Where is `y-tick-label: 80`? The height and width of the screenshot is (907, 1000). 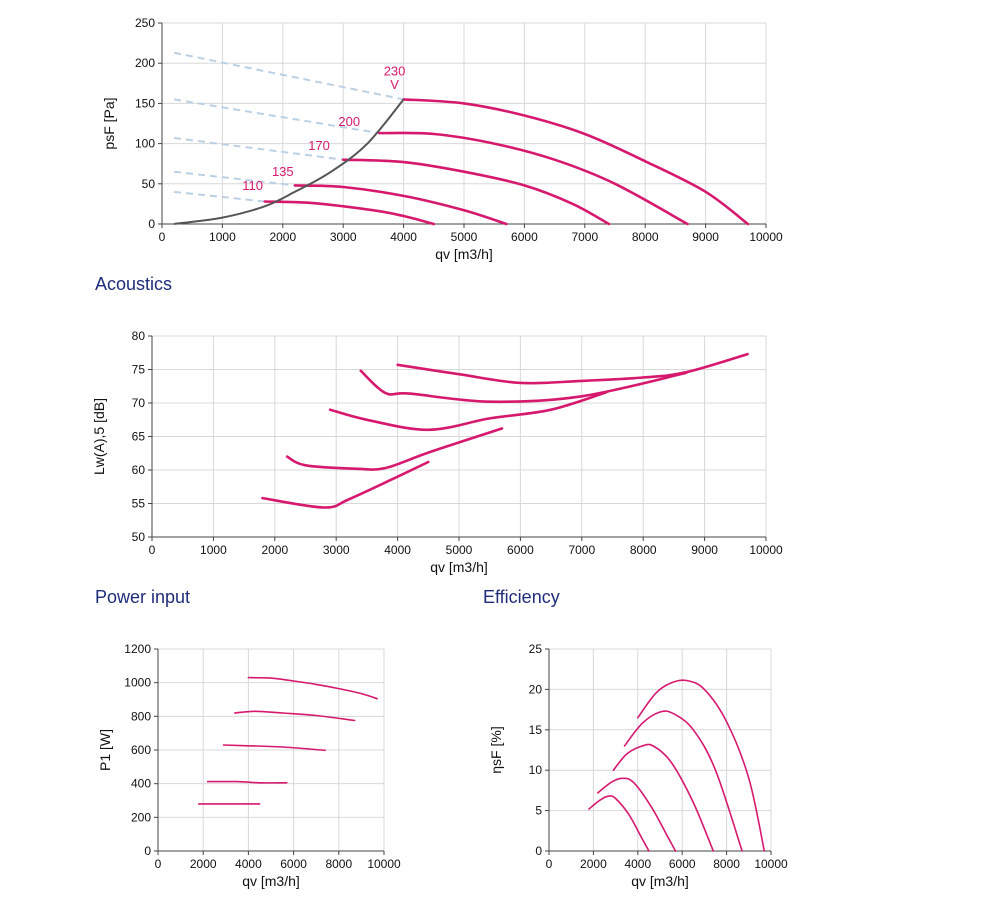 y-tick-label: 80 is located at coordinates (139, 336).